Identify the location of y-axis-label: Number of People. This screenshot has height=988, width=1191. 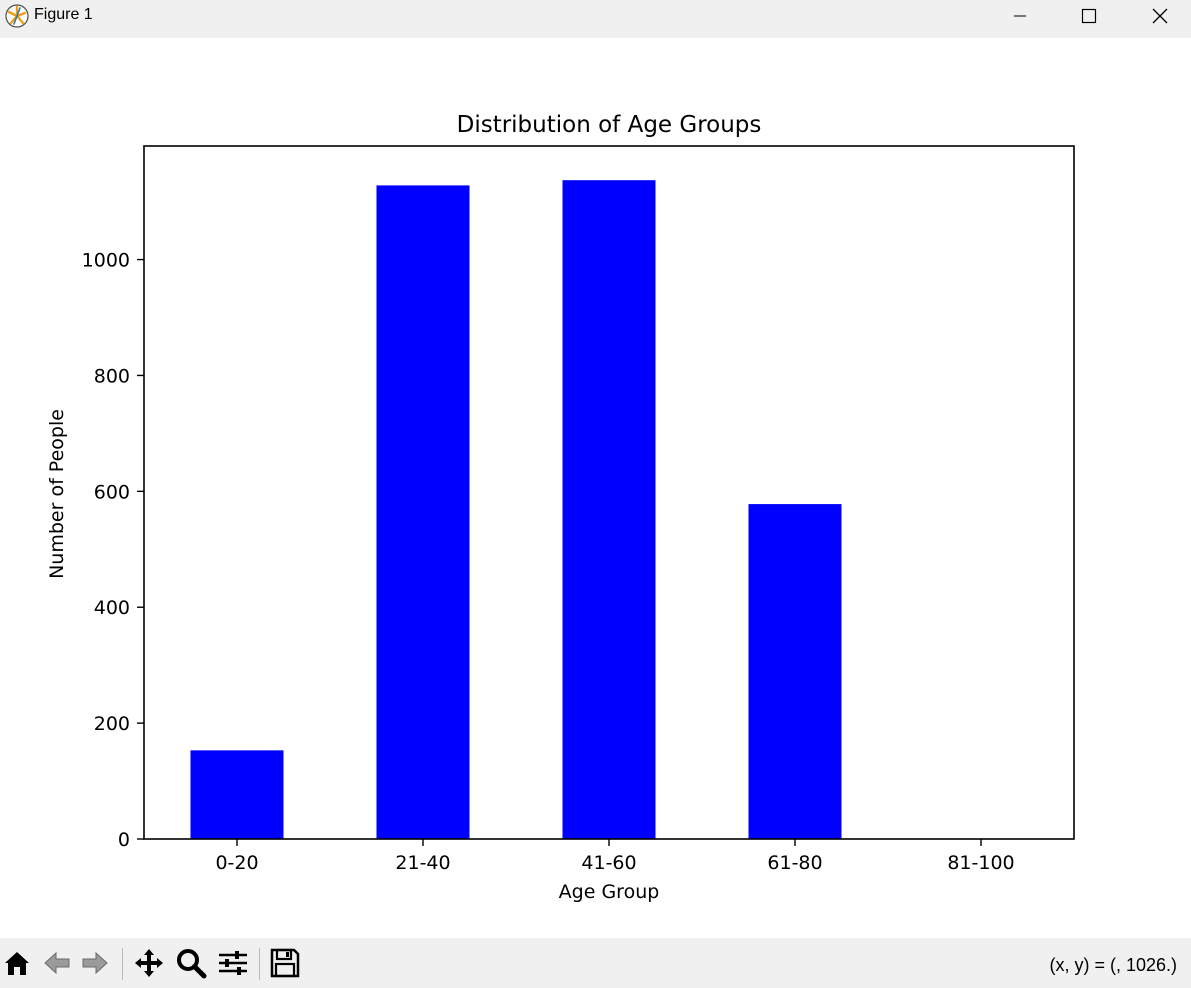
(57, 494).